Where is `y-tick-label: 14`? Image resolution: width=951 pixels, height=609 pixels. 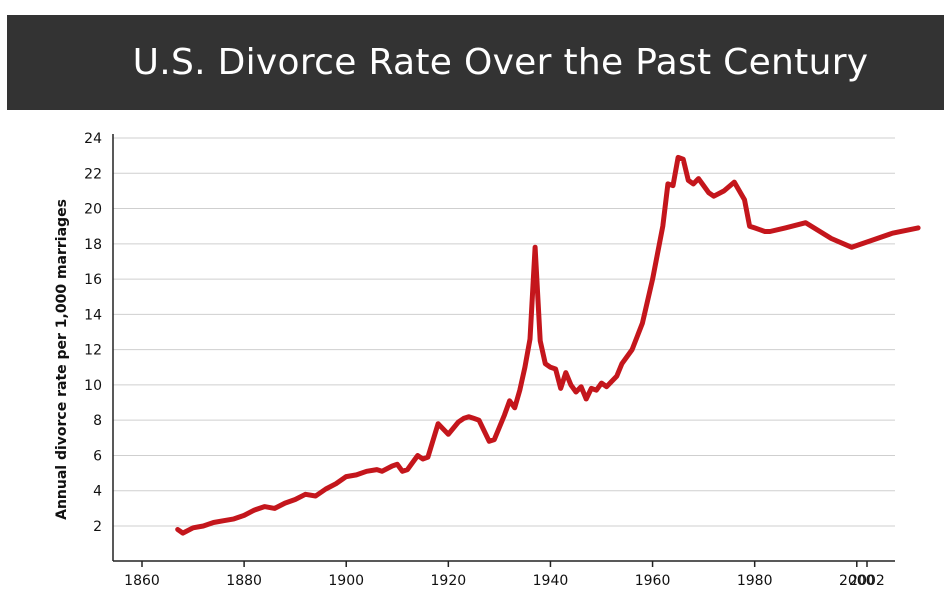 y-tick-label: 14 is located at coordinates (93, 315).